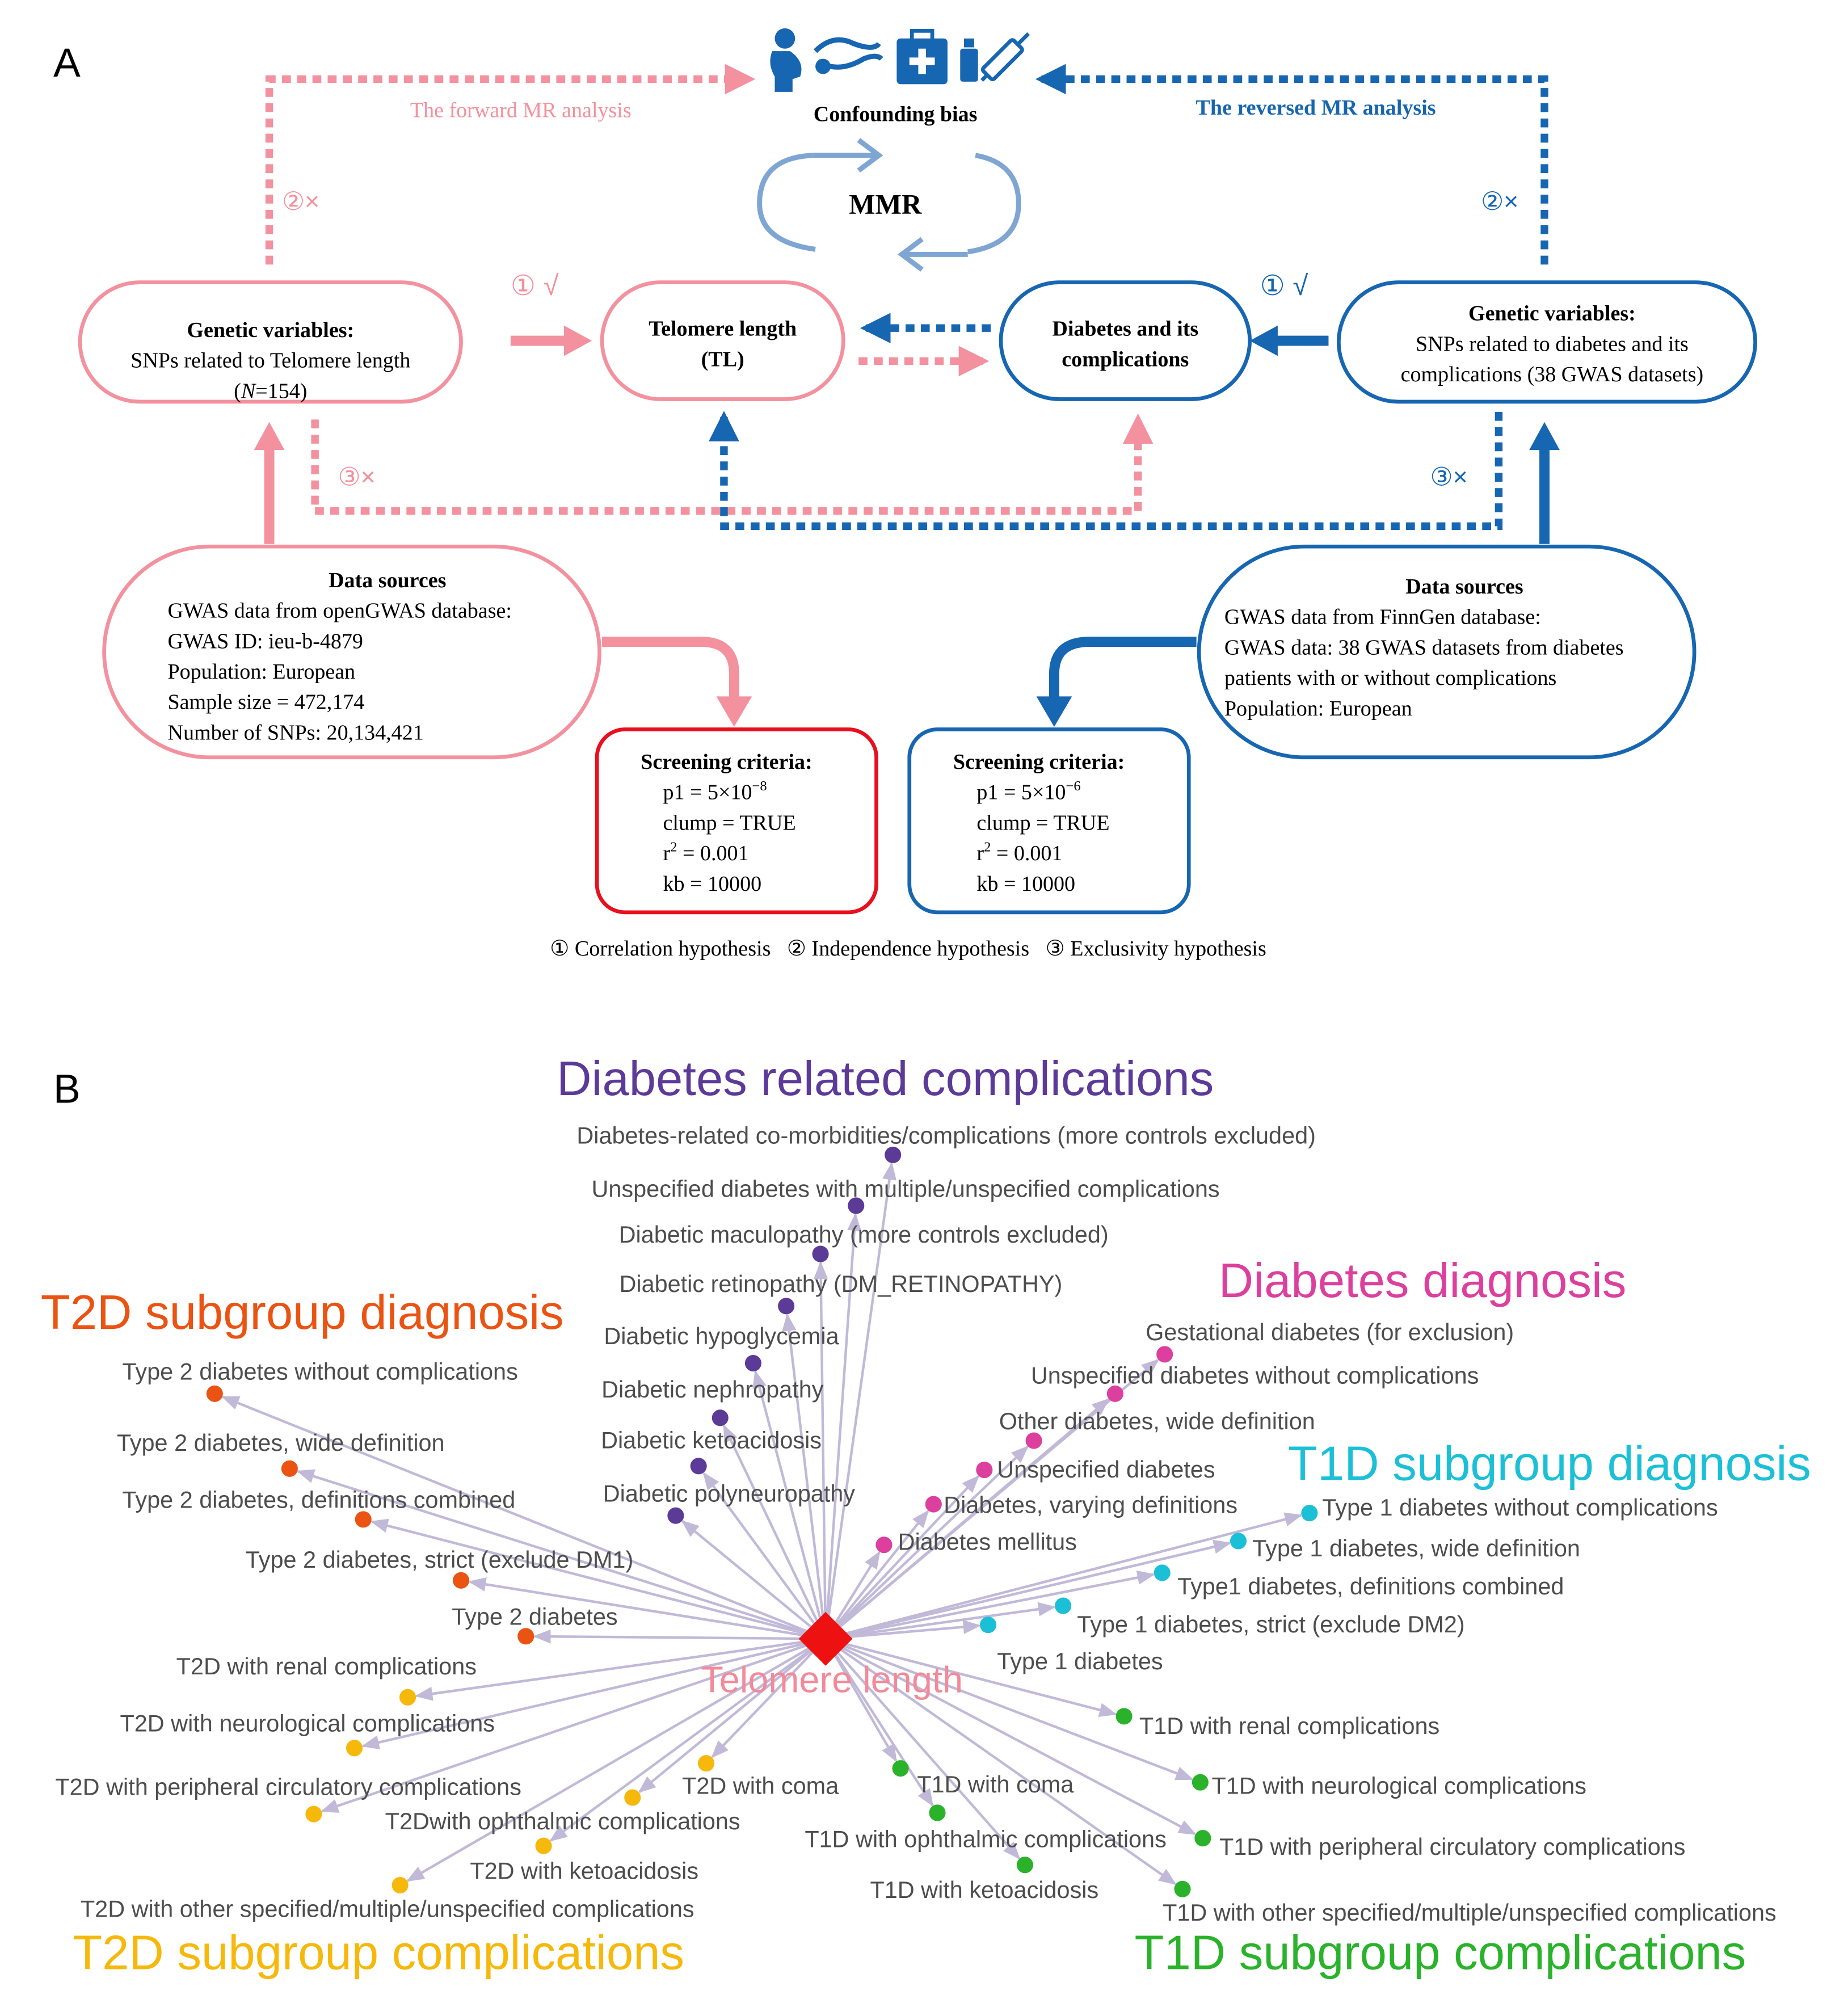  What do you see at coordinates (760, 1786) in the screenshot?
I see `network-node-label: T2D with coma` at bounding box center [760, 1786].